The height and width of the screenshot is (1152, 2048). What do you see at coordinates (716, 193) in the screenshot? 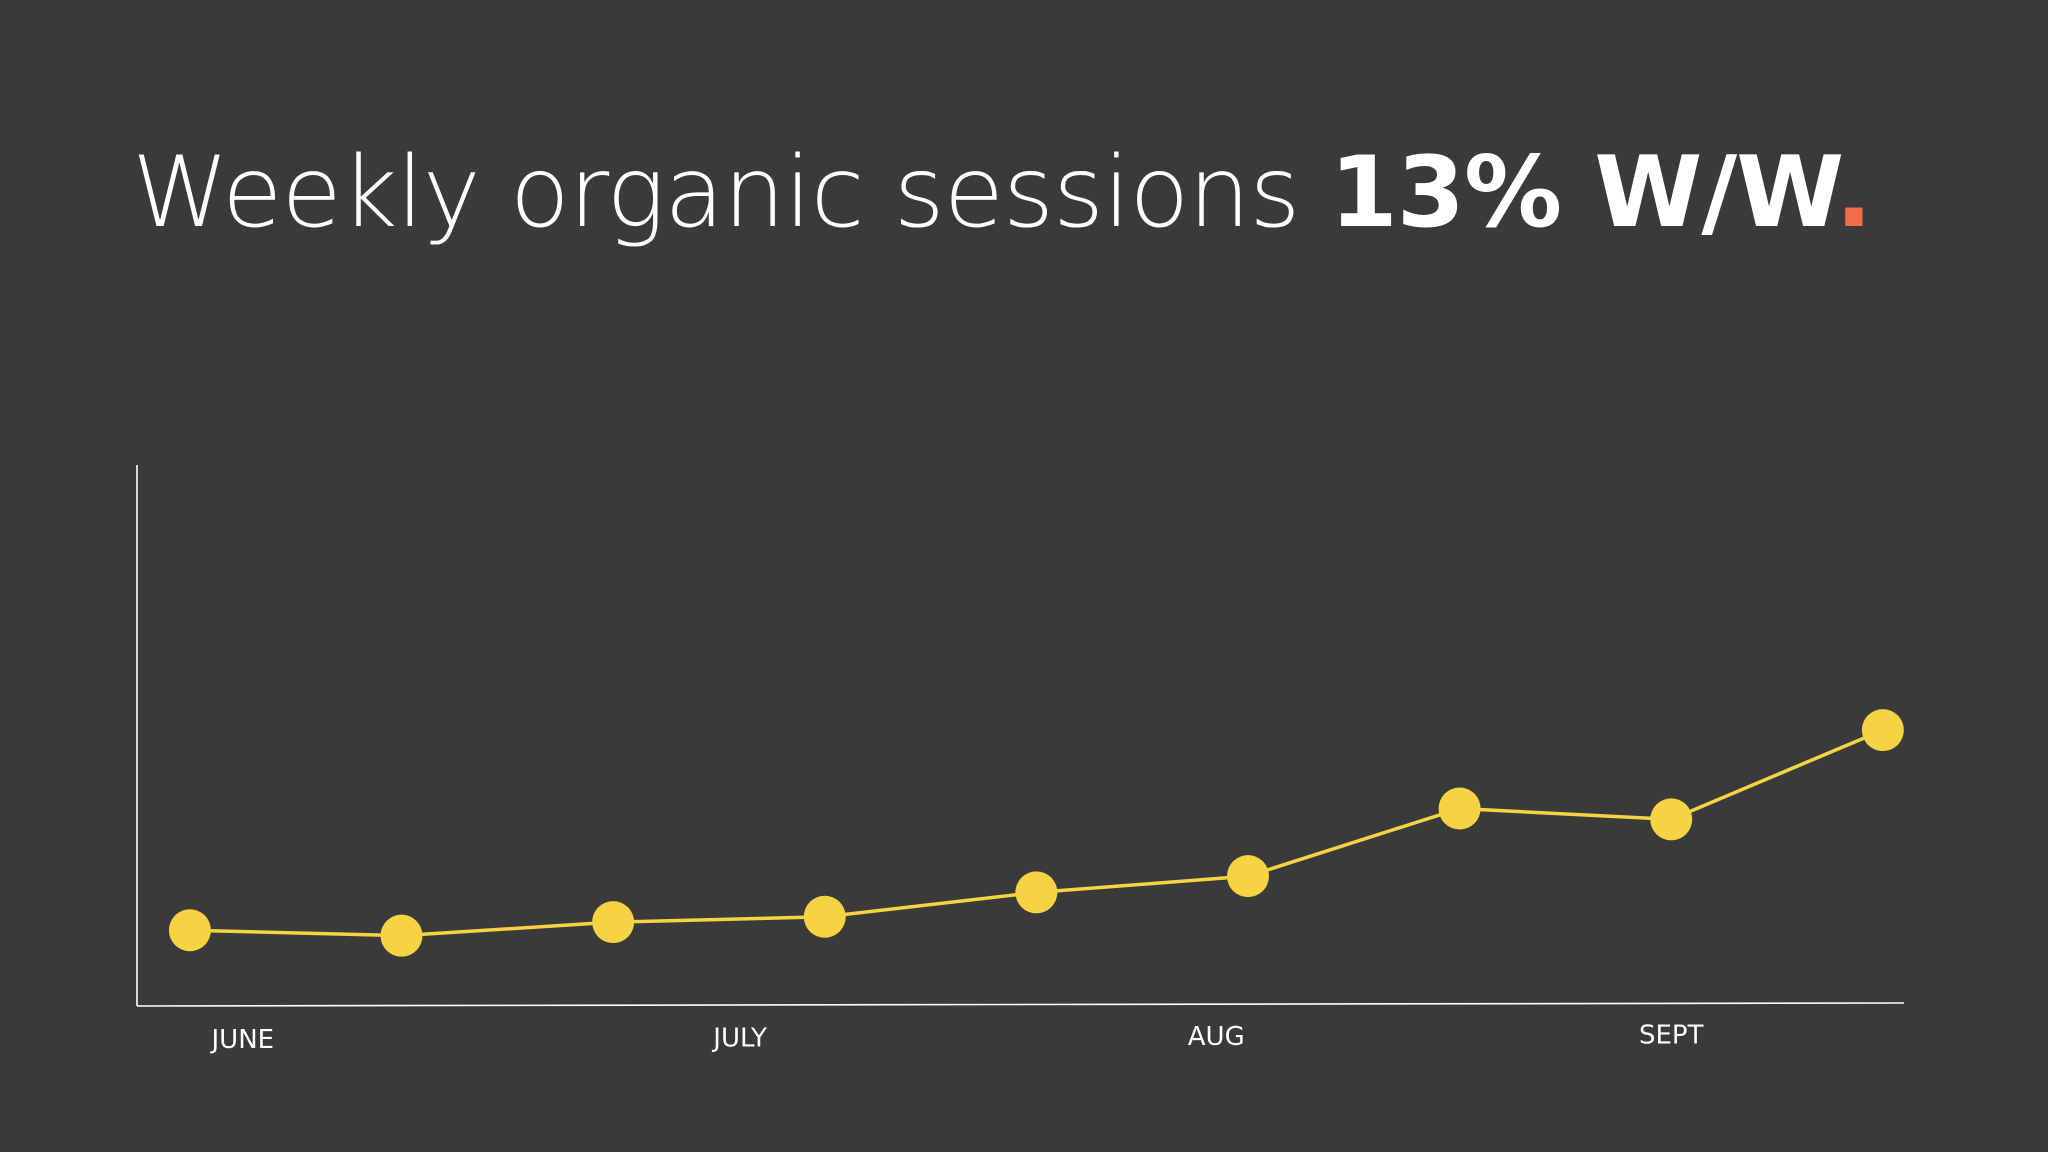
I see `title-text: Weekly organic sessions` at bounding box center [716, 193].